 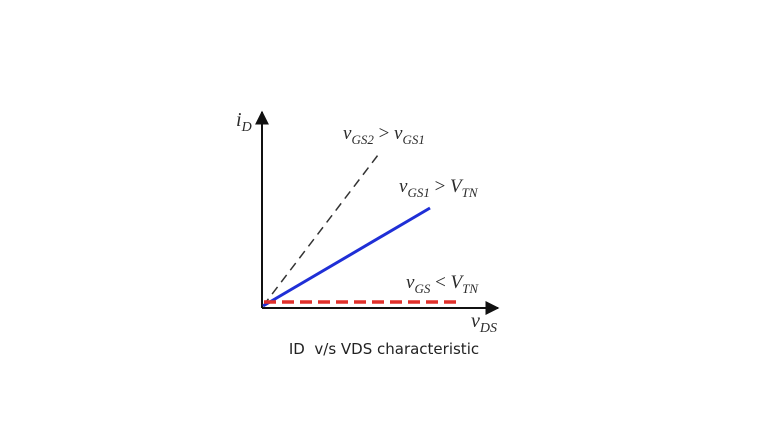 What do you see at coordinates (470, 288) in the screenshot?
I see `curve-cutoff-label-v2-sub: TN` at bounding box center [470, 288].